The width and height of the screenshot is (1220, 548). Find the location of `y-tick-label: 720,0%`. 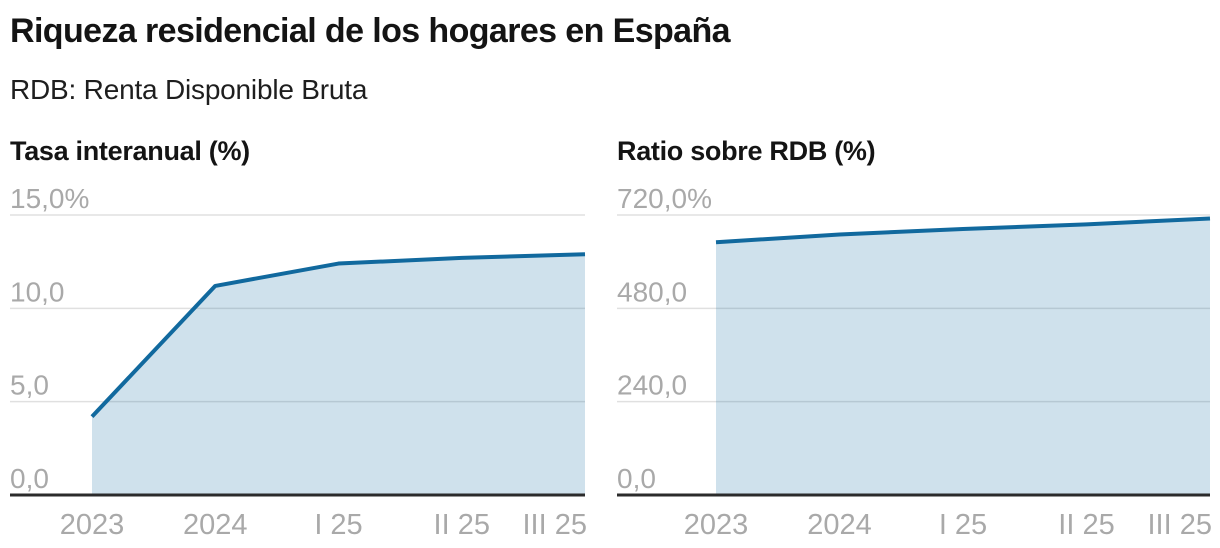

y-tick-label: 720,0% is located at coordinates (664, 198).